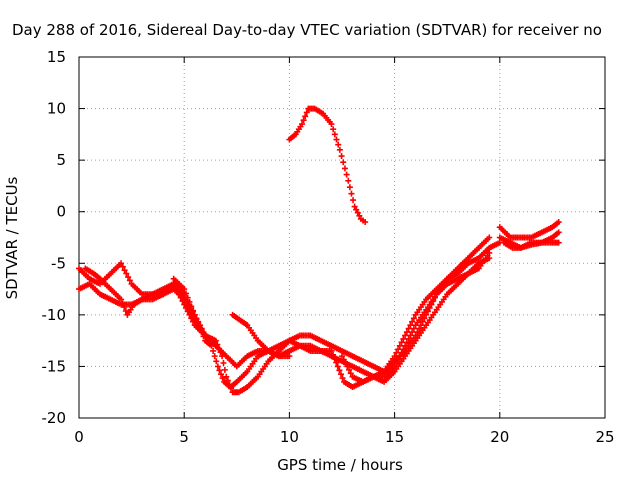 Image resolution: width=640 pixels, height=480 pixels. I want to click on x-tick-label: 25, so click(604, 437).